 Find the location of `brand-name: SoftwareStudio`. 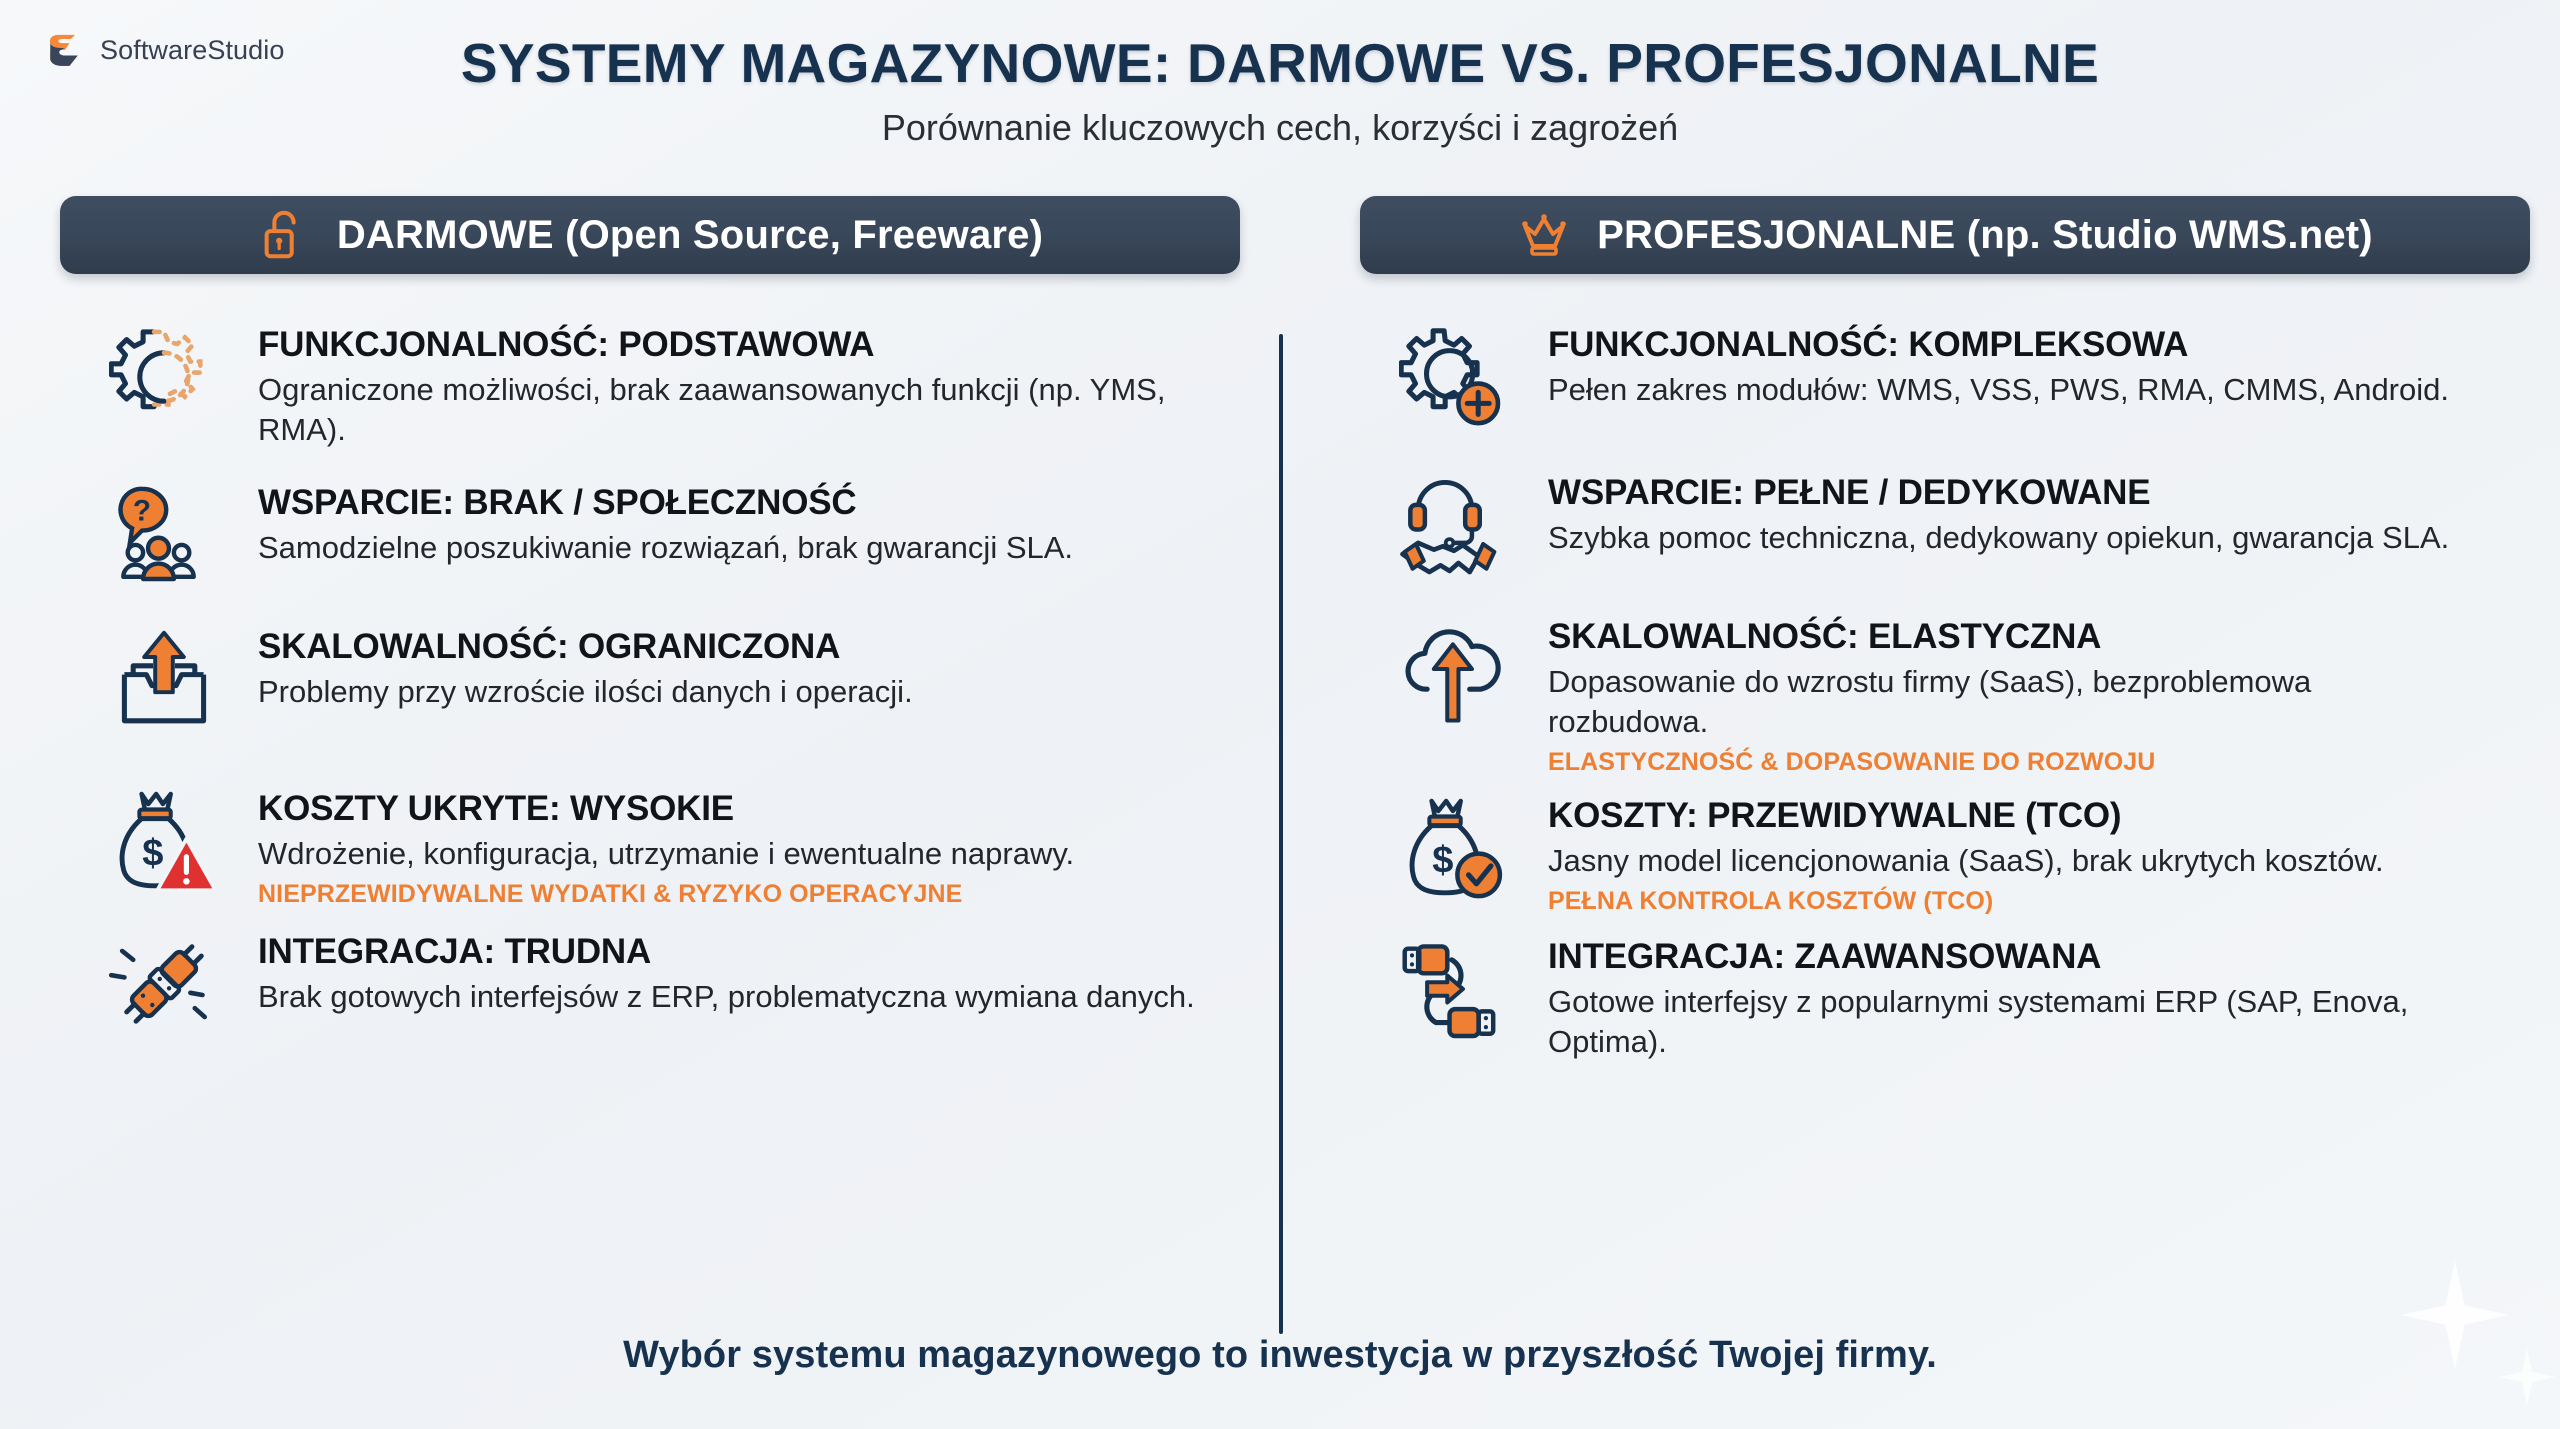

brand-name: SoftwareStudio is located at coordinates (192, 49).